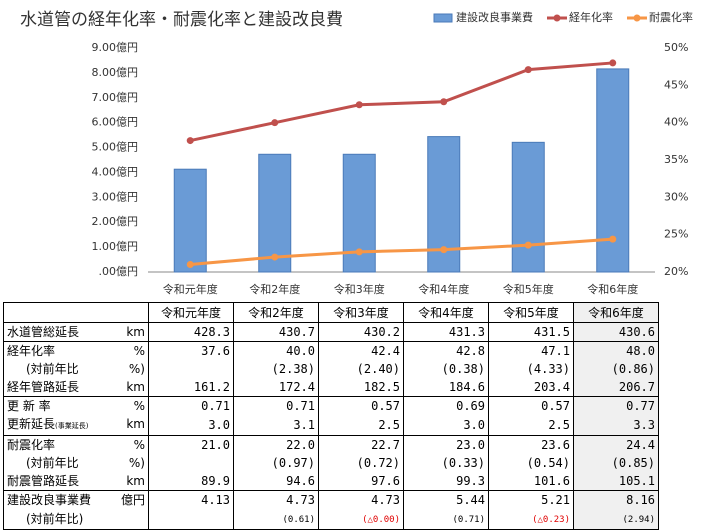 The height and width of the screenshot is (530, 714). Describe the element at coordinates (76, 387) in the screenshot. I see `row-label-cell: 経年管路延長 km` at that location.